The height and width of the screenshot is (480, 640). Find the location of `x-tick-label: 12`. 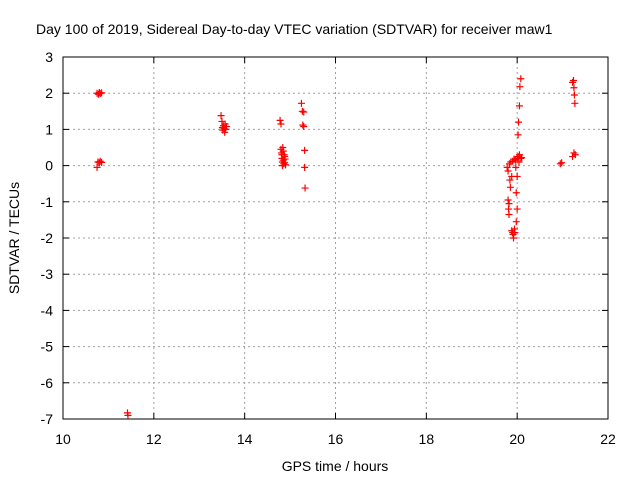

x-tick-label: 12 is located at coordinates (154, 439).